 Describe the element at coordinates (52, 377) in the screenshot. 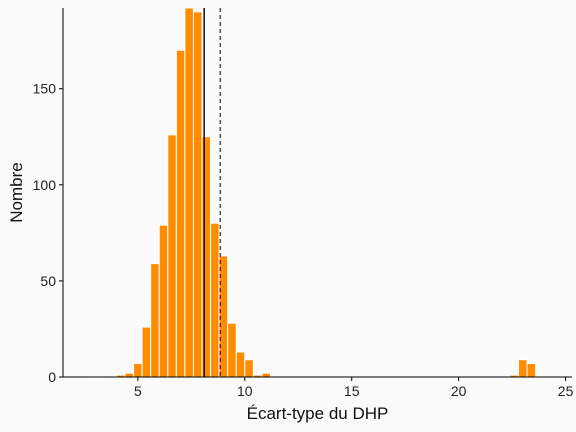

I see `y-tick-label: 0` at that location.